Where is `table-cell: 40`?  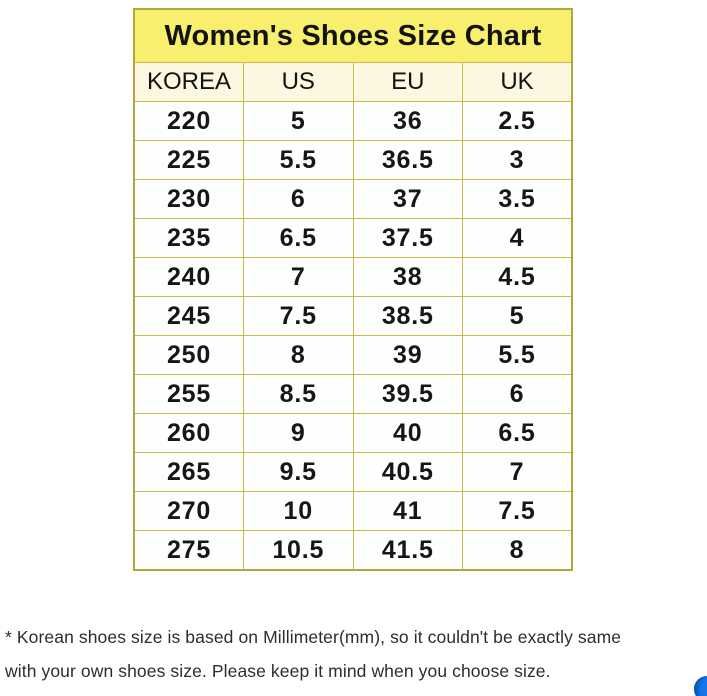 table-cell: 40 is located at coordinates (407, 433).